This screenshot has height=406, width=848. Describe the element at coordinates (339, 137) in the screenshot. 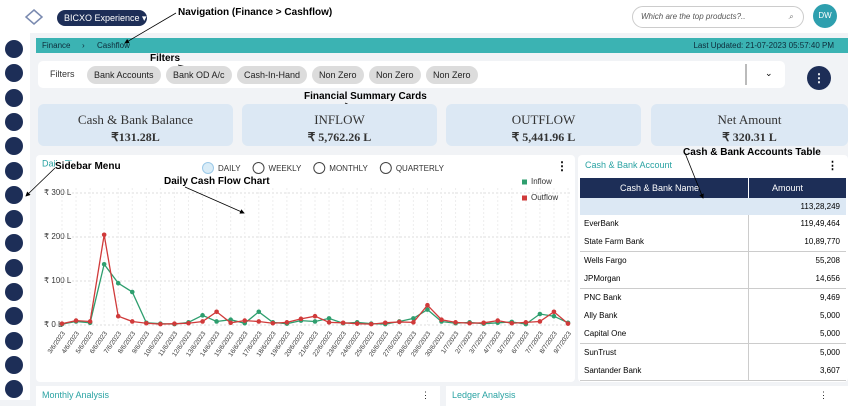

I see `card-value: ₹ 5,762.26 L` at that location.